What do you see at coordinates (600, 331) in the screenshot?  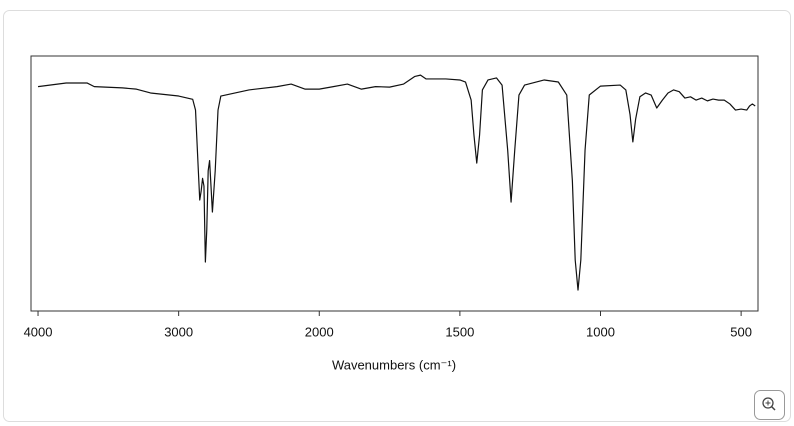 I see `x-tick-label: 1000` at bounding box center [600, 331].